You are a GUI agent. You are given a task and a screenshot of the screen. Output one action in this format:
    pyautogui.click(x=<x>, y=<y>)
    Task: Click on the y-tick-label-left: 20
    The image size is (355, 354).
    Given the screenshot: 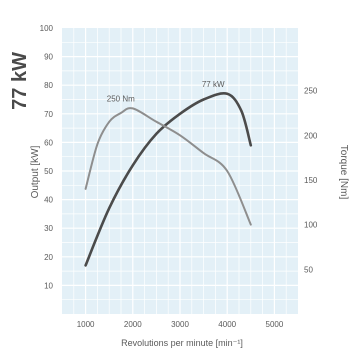 What is the action you would take?
    pyautogui.click(x=48, y=257)
    